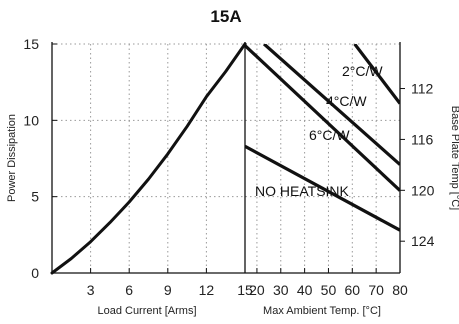  I want to click on derating-line-4-c-w, so click(331, 105).